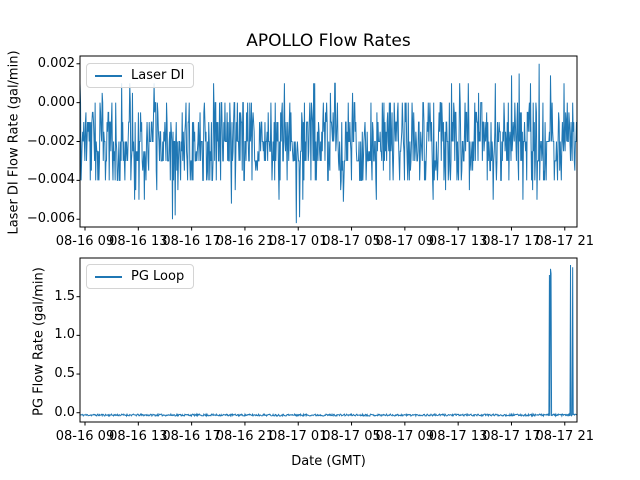 The width and height of the screenshot is (640, 480). What do you see at coordinates (158, 75) in the screenshot?
I see `legend-label-laser-di: Laser DI` at bounding box center [158, 75].